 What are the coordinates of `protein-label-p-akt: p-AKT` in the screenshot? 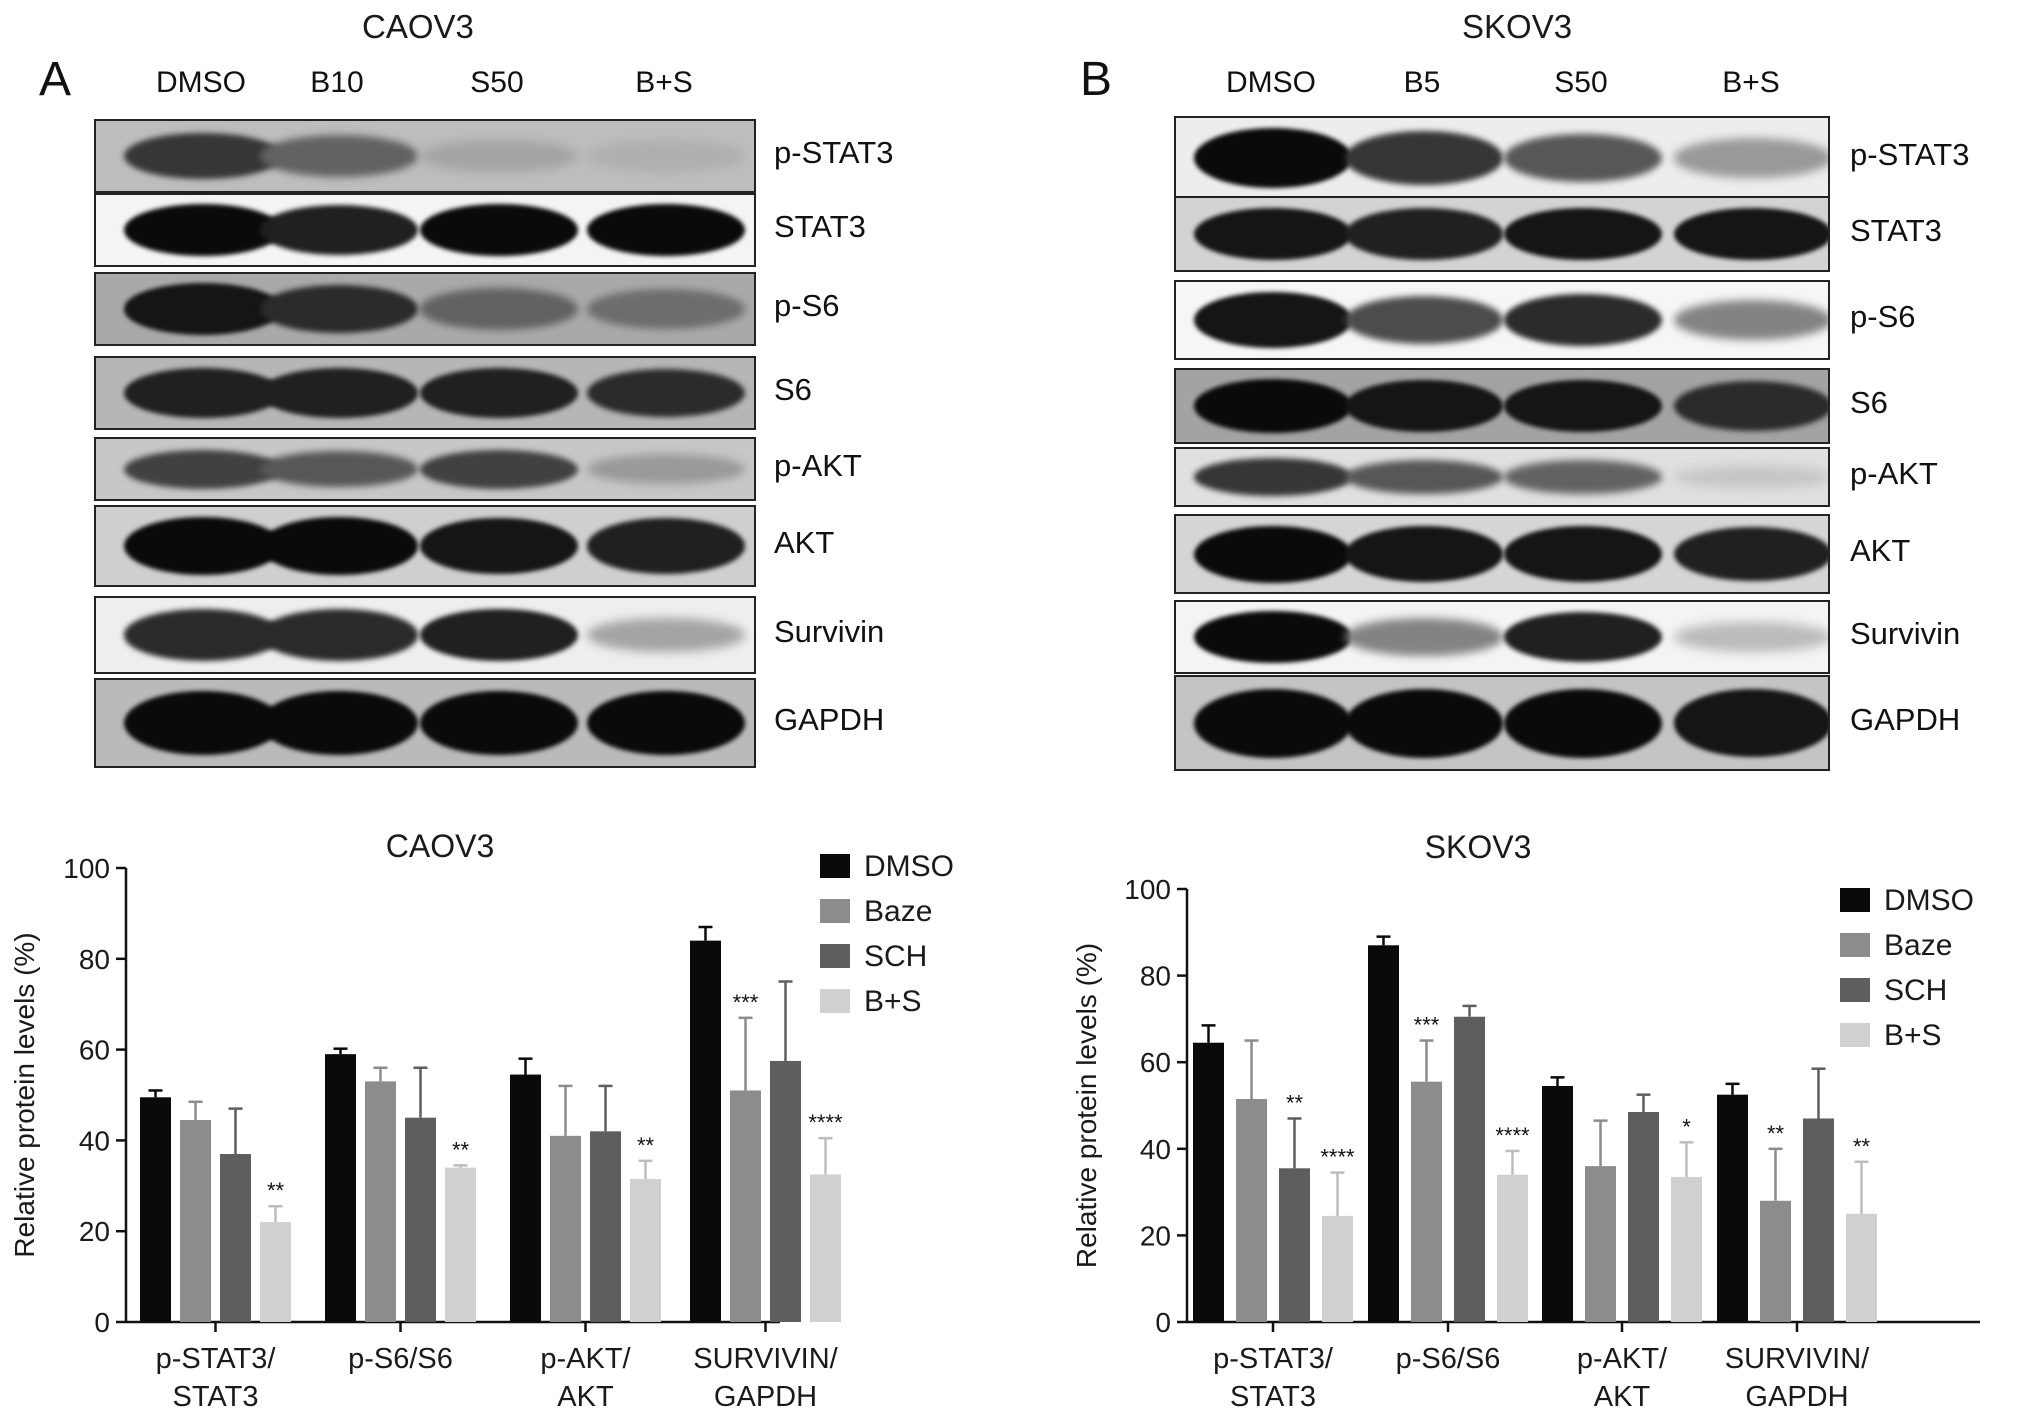 It's located at (818, 465).